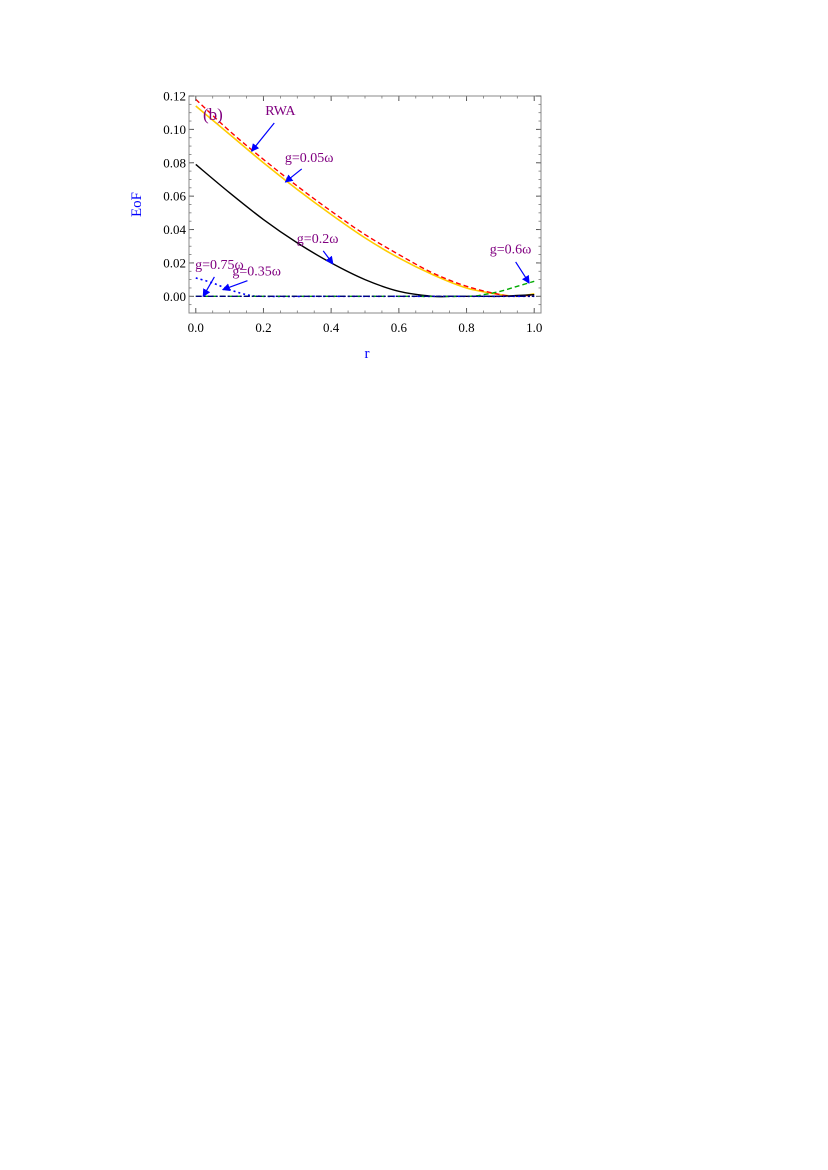  What do you see at coordinates (511, 250) in the screenshot?
I see `annotation-label: g=0.6ω` at bounding box center [511, 250].